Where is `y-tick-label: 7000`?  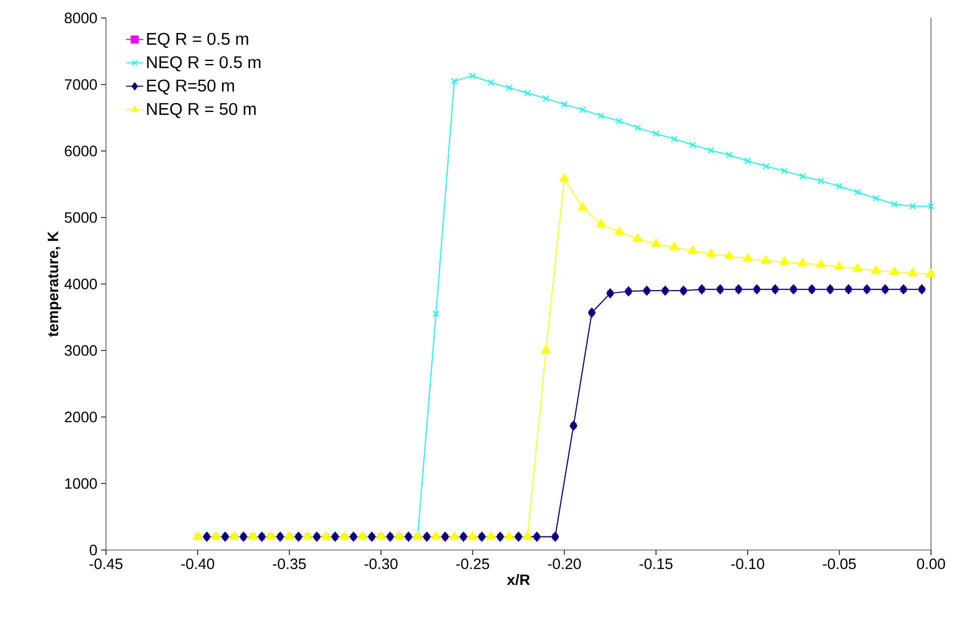
y-tick-label: 7000 is located at coordinates (80, 84).